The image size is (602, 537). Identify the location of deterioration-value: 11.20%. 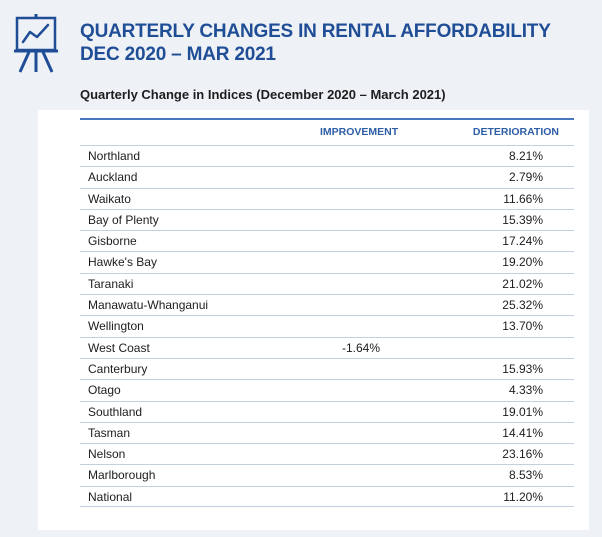
(523, 496).